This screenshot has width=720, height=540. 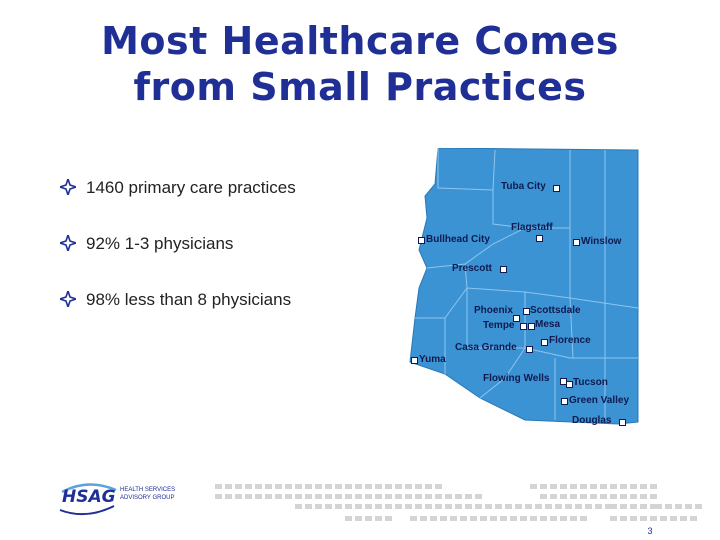 I want to click on city-label: Mesa, so click(x=548, y=324).